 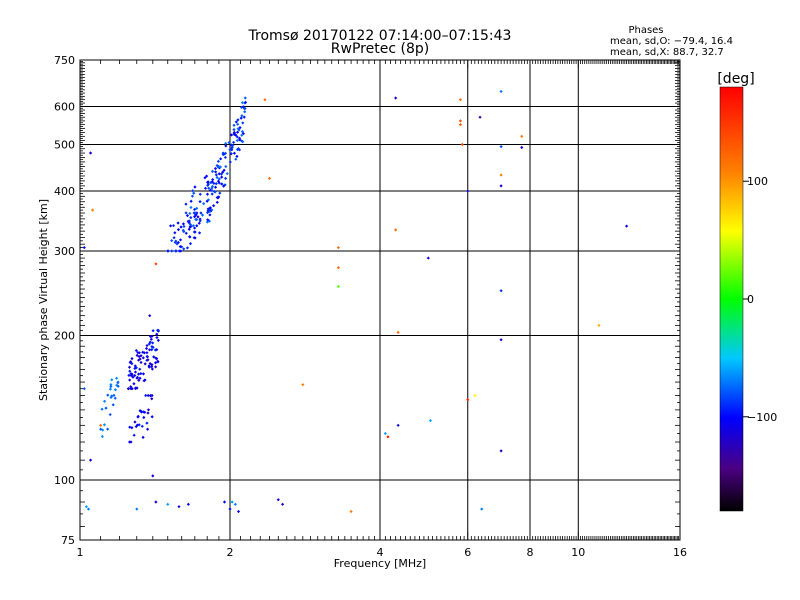 I want to click on y-tick-label: 75, so click(x=68, y=540).